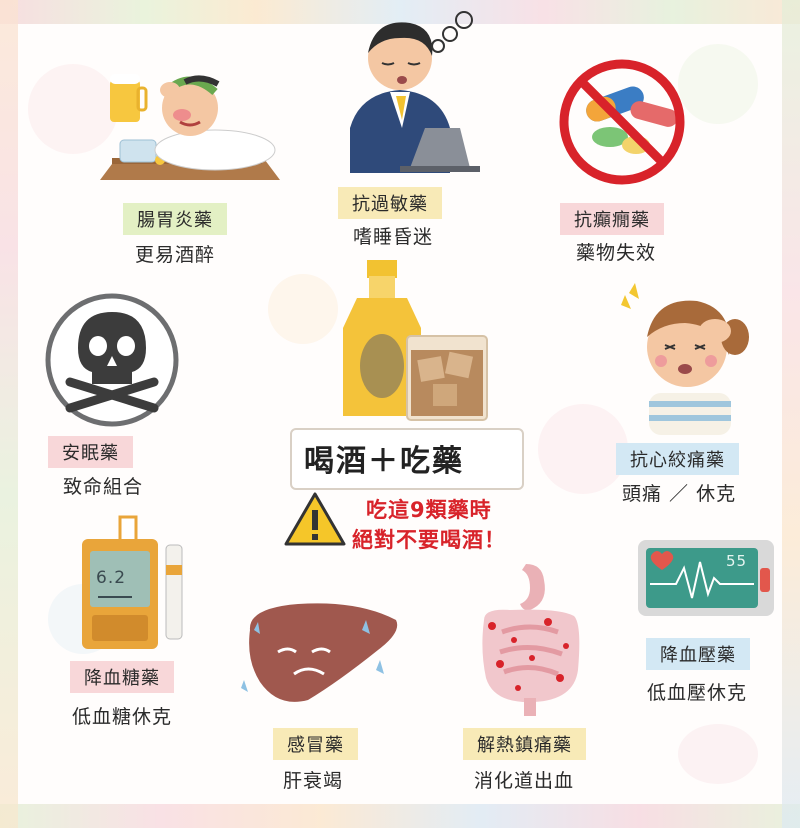 The width and height of the screenshot is (800, 828). What do you see at coordinates (400, 816) in the screenshot?
I see `decorative-border-bottom` at bounding box center [400, 816].